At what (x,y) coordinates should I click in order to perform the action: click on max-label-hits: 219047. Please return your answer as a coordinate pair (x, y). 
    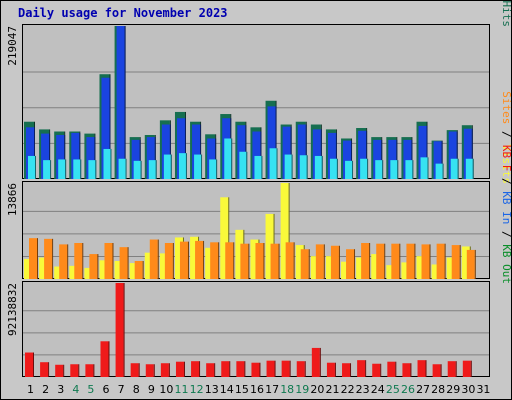
    Looking at the image, I should click on (12, 46).